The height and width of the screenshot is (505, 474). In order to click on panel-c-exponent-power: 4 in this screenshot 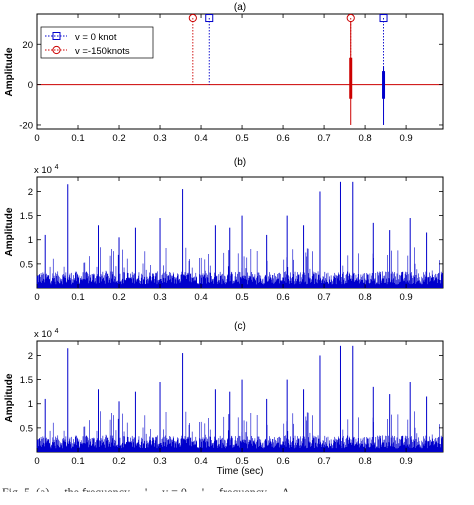, I will do `click(57, 331)`.